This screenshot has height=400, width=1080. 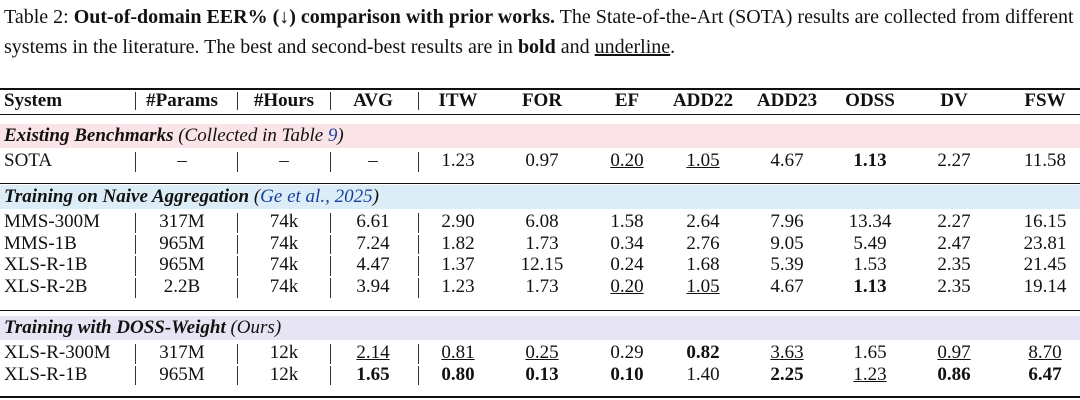 What do you see at coordinates (1045, 352) in the screenshot?
I see `cell: 8.70` at bounding box center [1045, 352].